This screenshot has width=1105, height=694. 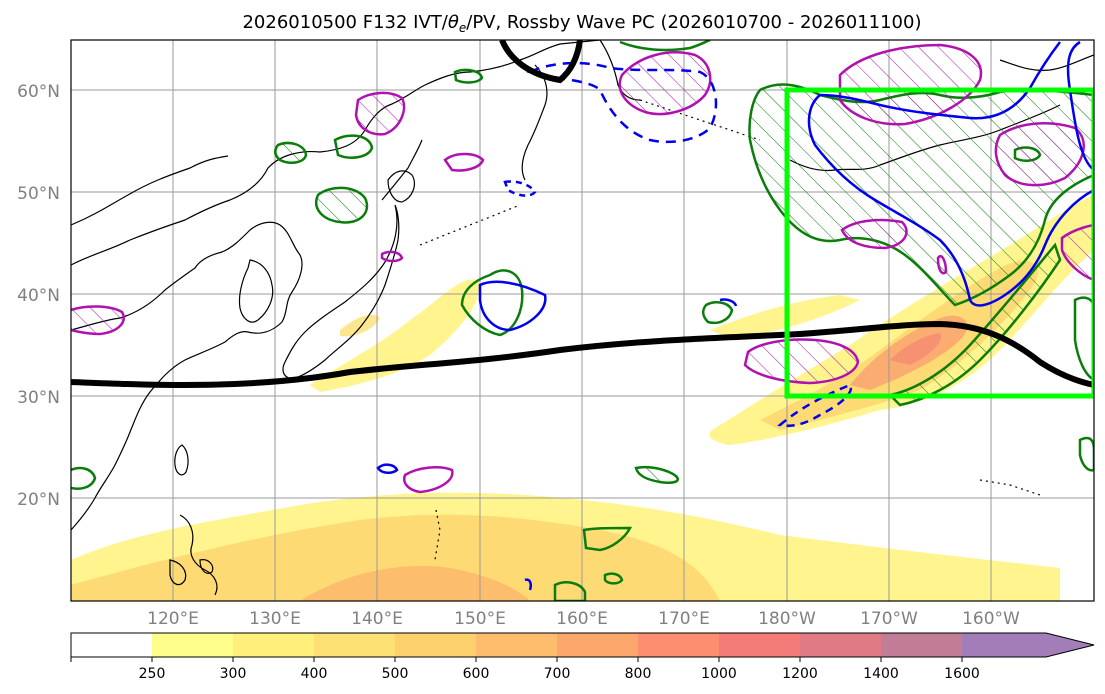 I want to click on colorbar-label-800: 800, so click(x=638, y=674).